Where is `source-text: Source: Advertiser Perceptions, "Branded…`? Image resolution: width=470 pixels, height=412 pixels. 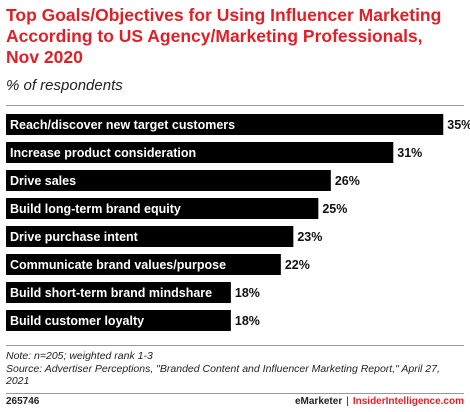
source-text: Source: Advertiser Perceptions, "Branded… is located at coordinates (223, 375).